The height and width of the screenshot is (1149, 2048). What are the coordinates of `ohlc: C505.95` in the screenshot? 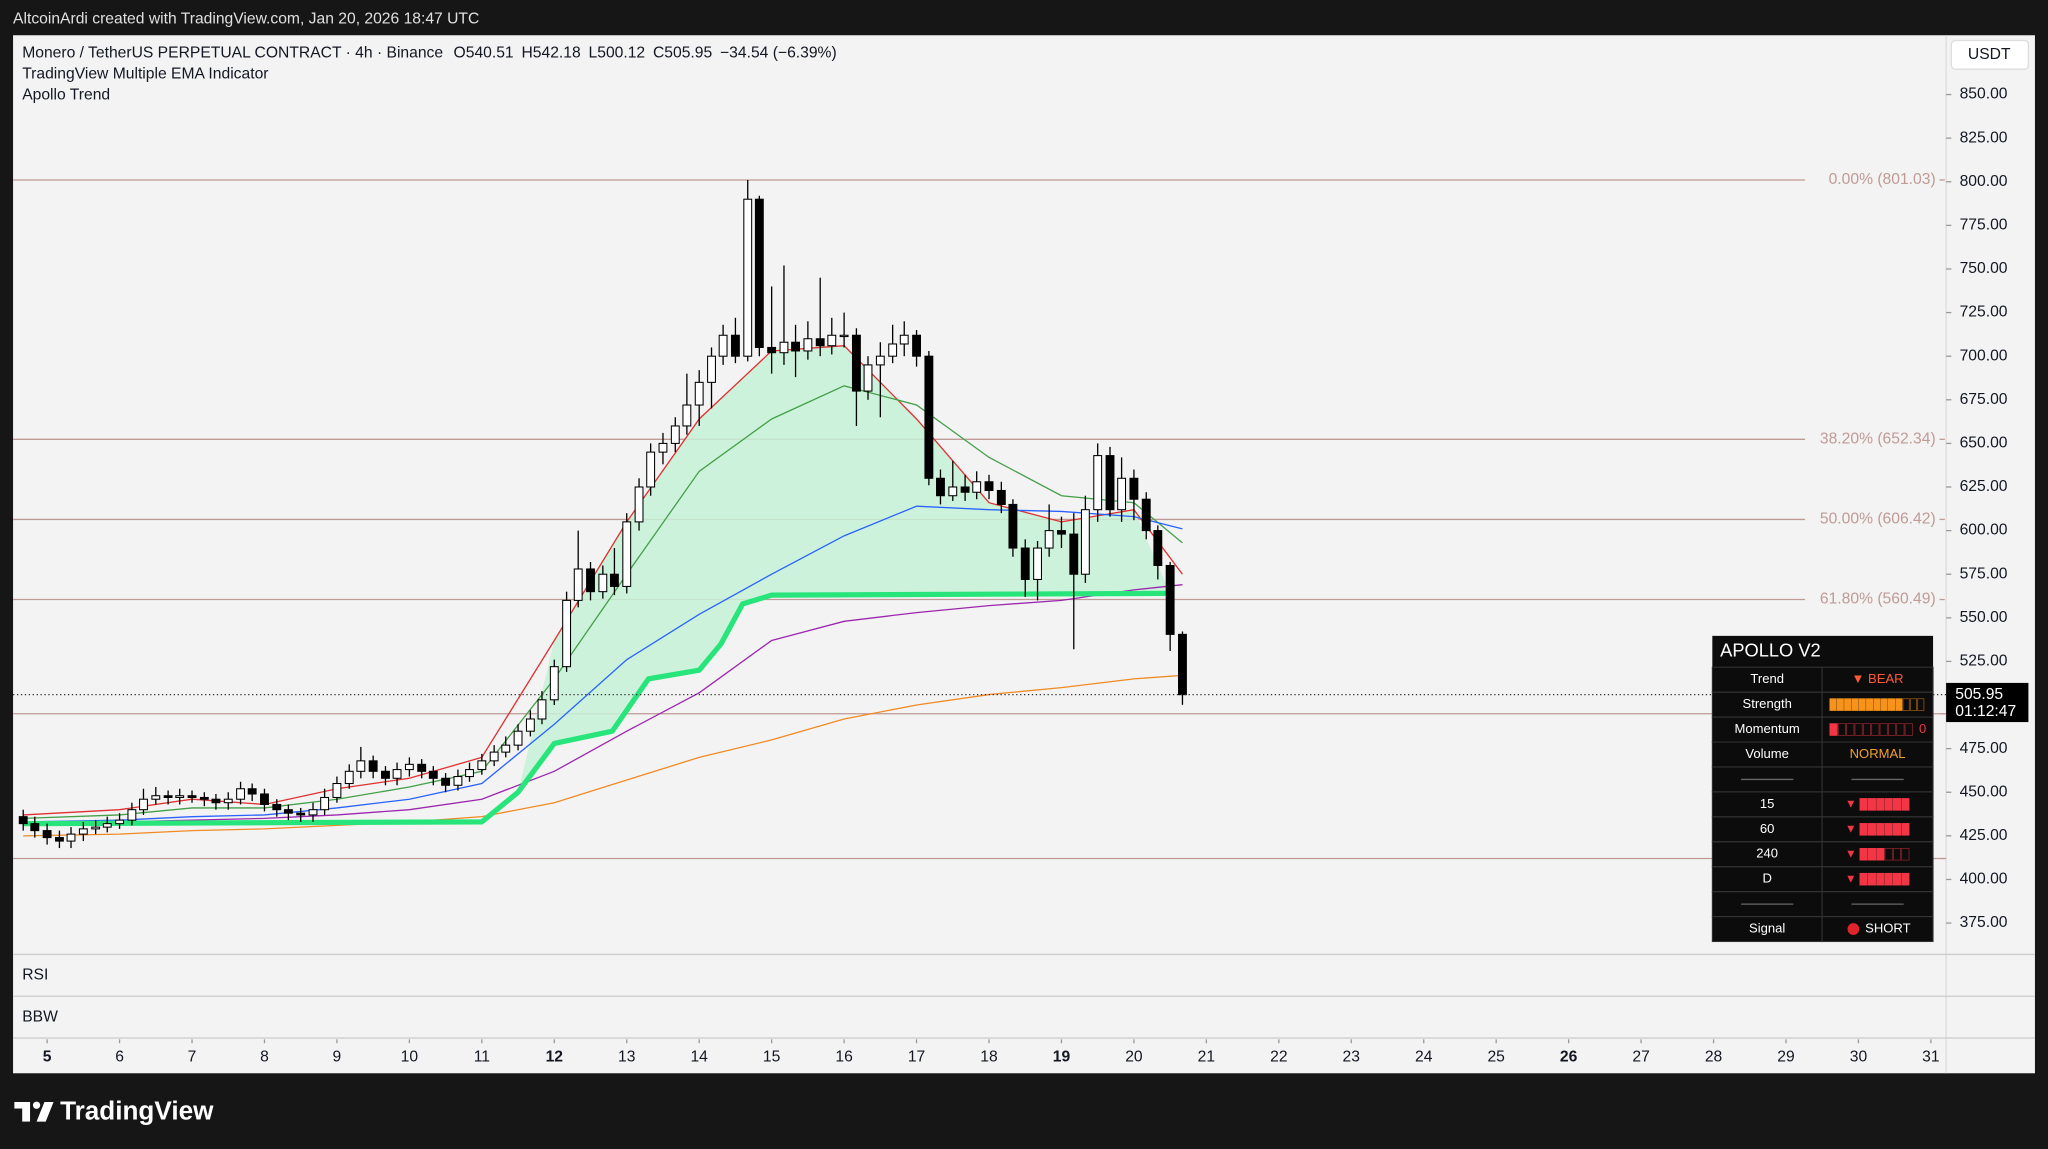 It's located at (682, 53).